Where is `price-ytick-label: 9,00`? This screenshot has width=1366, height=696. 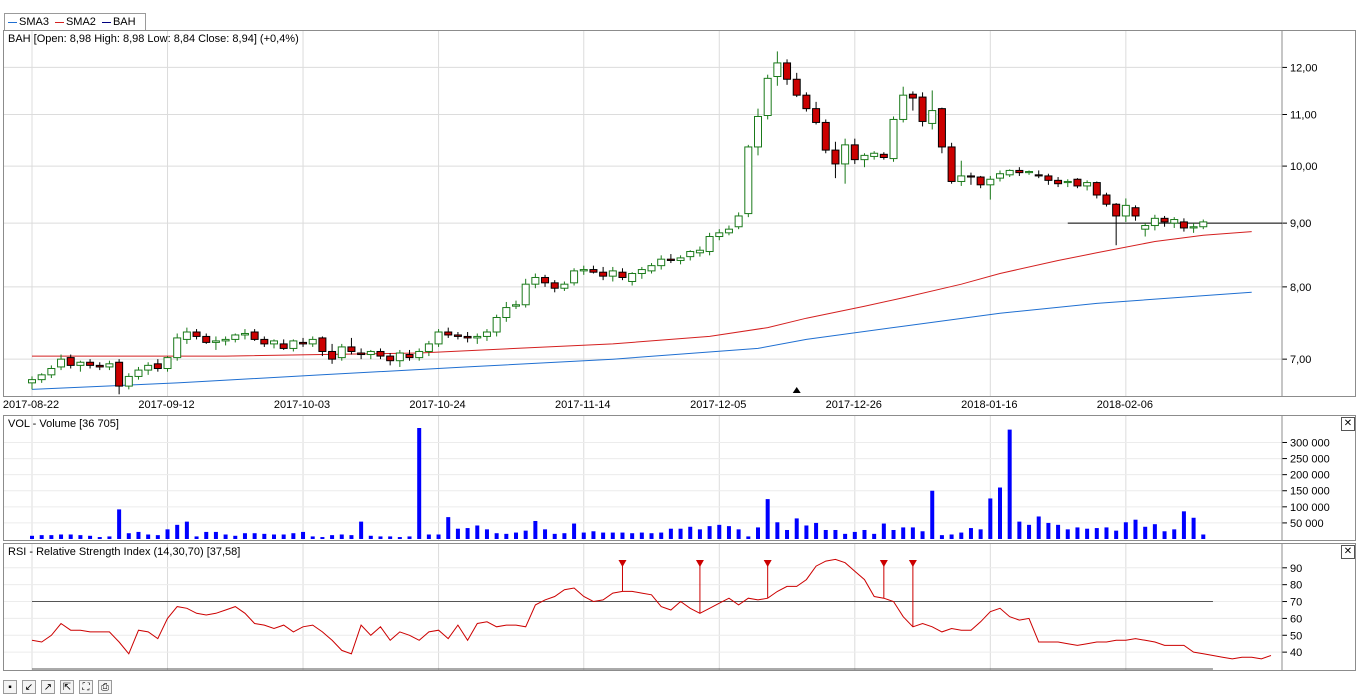
price-ytick-label: 9,00 is located at coordinates (1300, 224).